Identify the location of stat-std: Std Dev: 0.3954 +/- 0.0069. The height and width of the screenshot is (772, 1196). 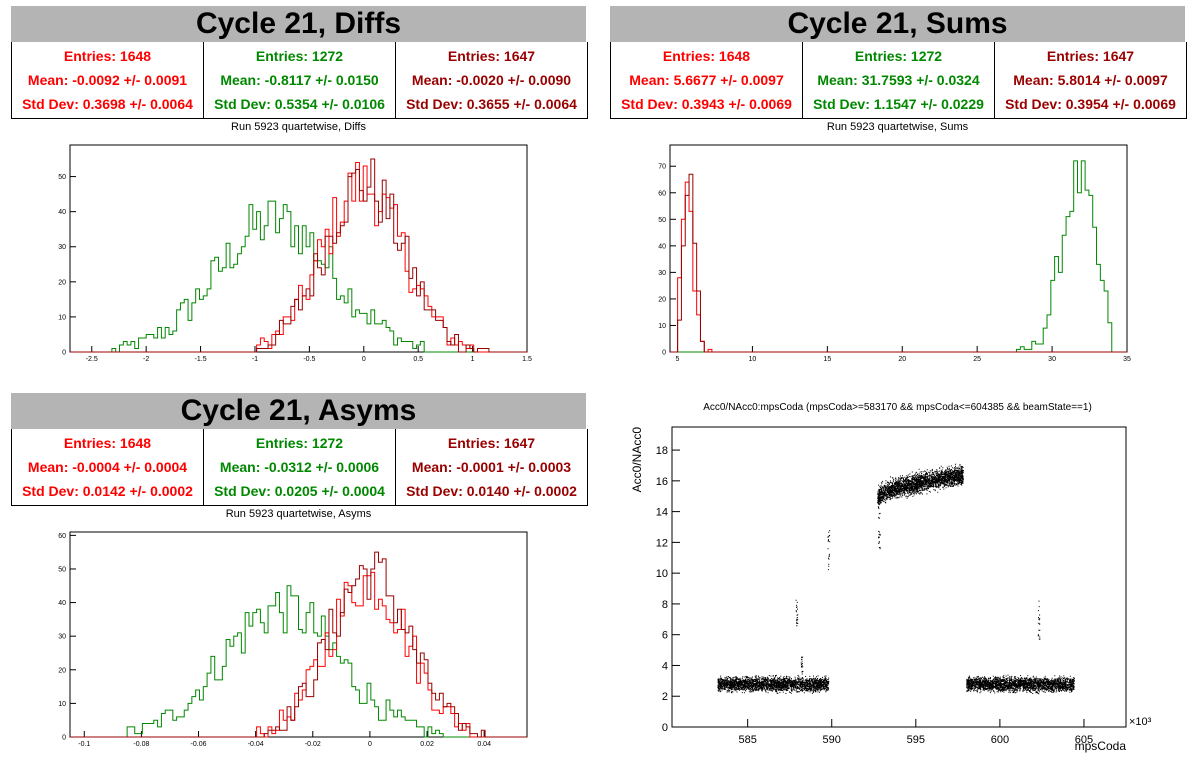
(1090, 104).